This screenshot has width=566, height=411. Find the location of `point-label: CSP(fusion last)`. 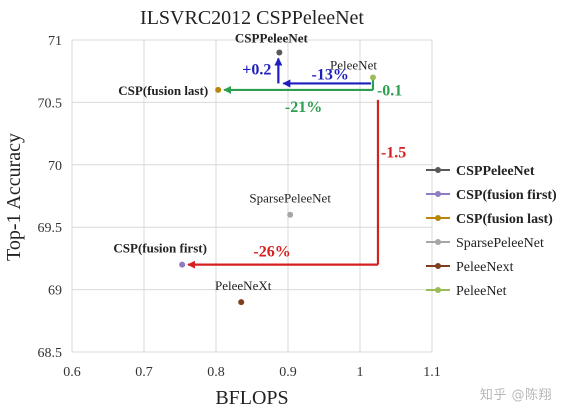

point-label: CSP(fusion last) is located at coordinates (163, 90).